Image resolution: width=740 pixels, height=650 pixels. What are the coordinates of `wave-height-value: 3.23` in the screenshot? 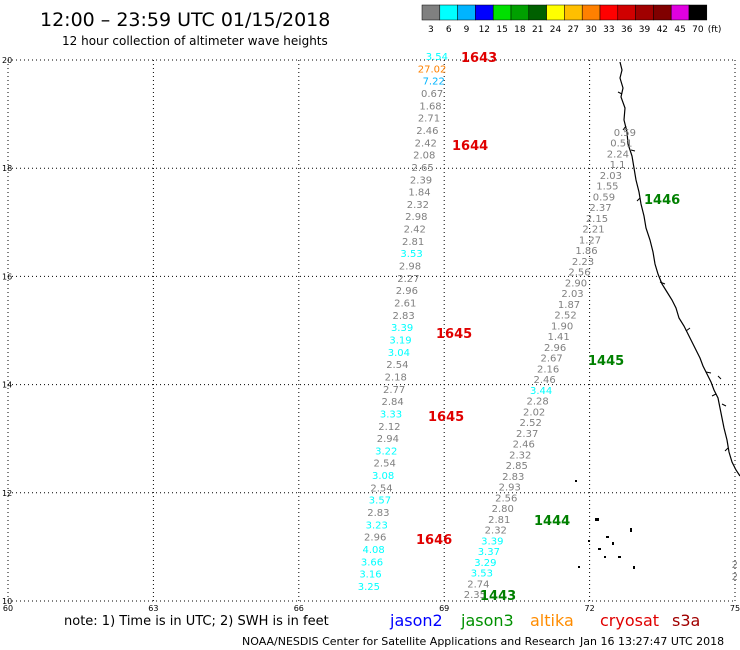 It's located at (377, 525).